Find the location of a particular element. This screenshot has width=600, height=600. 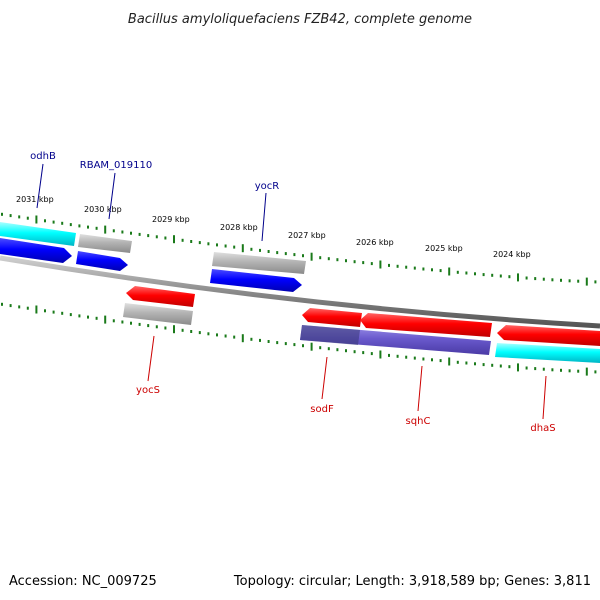

reverse-strand-genes is located at coordinates (361, 324).